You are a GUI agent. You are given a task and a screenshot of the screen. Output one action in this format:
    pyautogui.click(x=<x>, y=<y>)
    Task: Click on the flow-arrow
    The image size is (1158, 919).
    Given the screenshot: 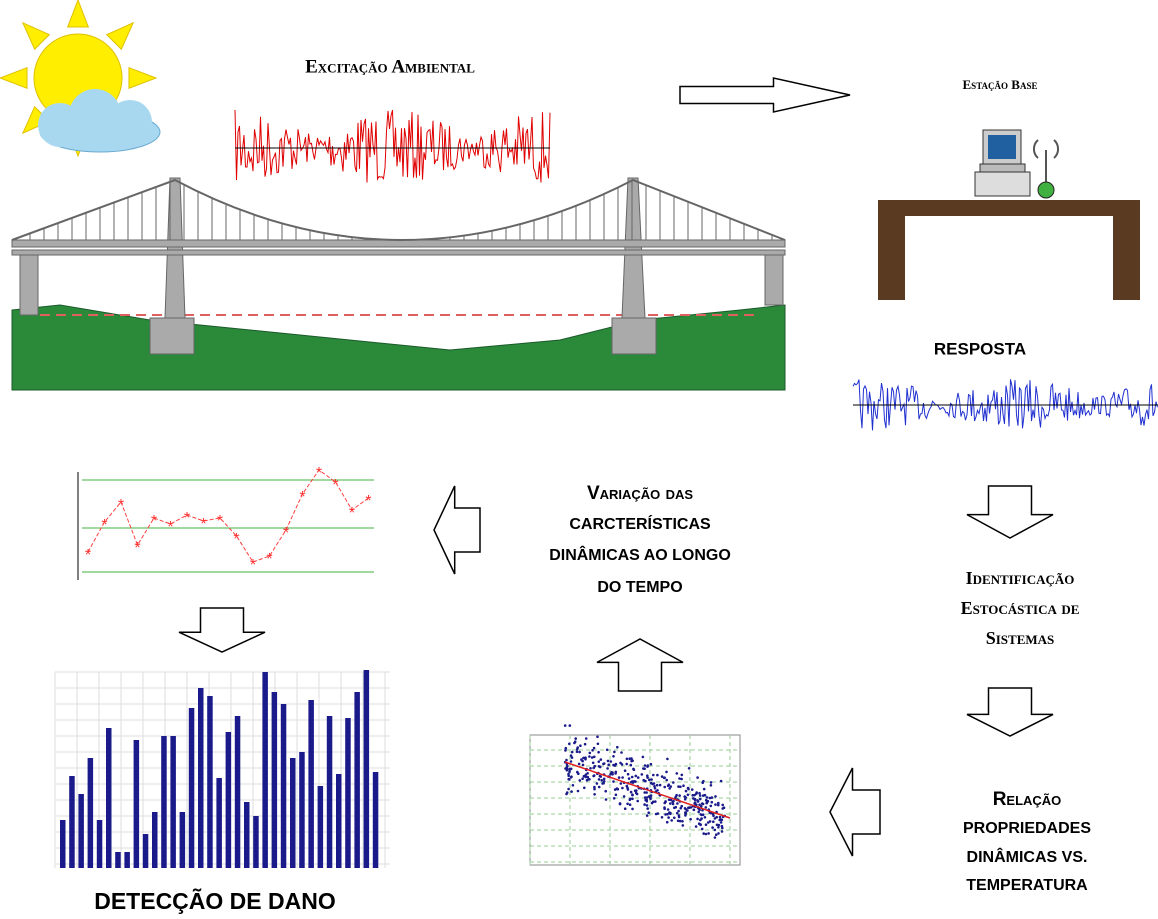 What is the action you would take?
    pyautogui.click(x=222, y=630)
    